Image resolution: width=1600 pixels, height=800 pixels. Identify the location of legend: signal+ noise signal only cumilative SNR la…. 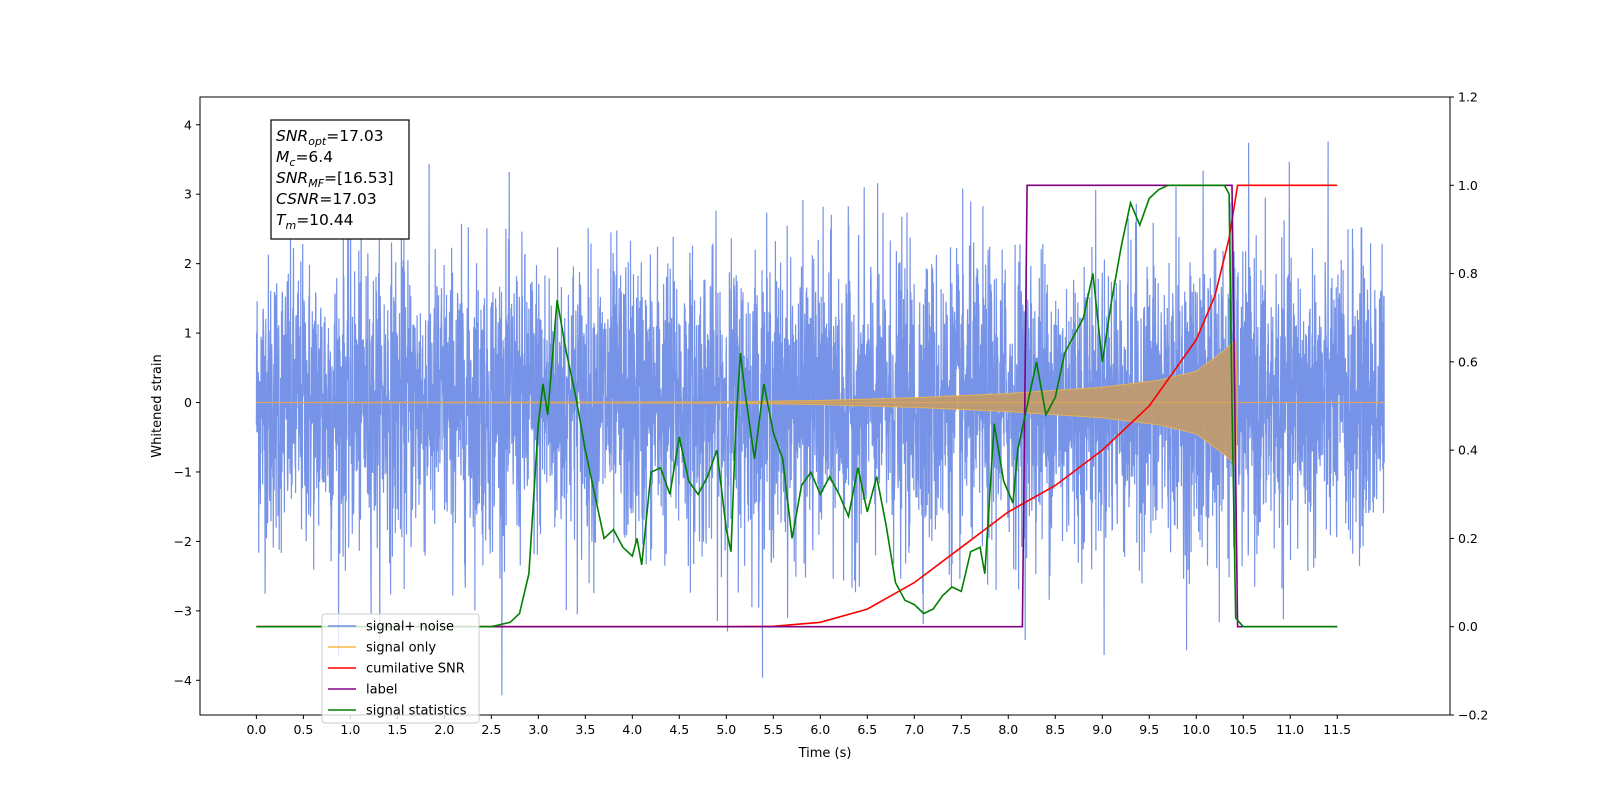
(400, 668).